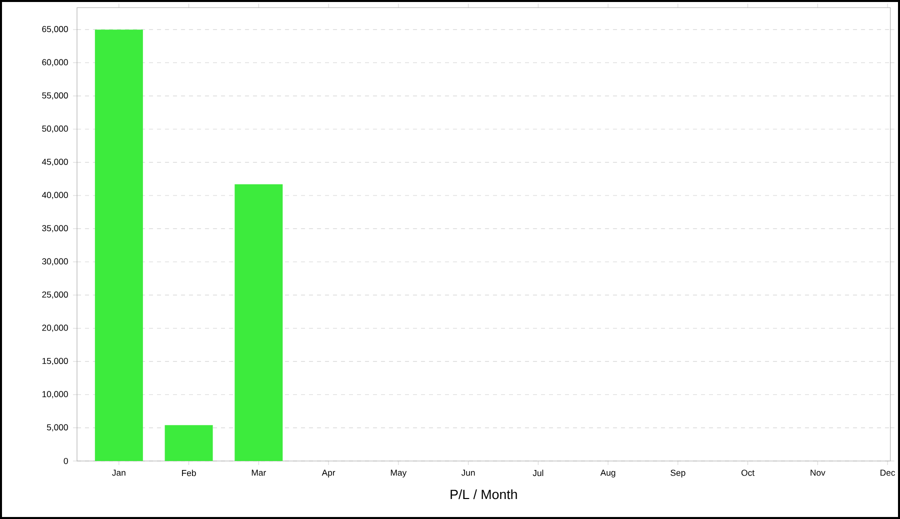 The image size is (900, 519). What do you see at coordinates (55, 162) in the screenshot?
I see `y-tick-label: 45,000` at bounding box center [55, 162].